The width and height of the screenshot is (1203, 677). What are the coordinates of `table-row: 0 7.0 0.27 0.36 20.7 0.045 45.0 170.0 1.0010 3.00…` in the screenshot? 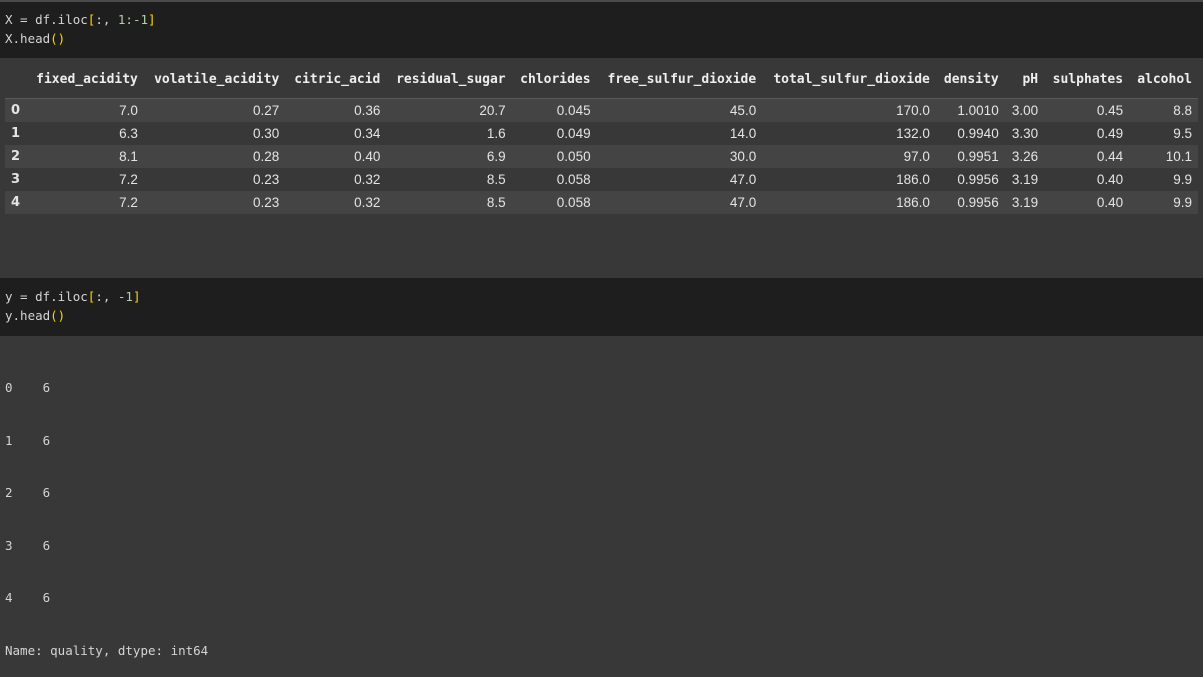 It's located at (601, 110).